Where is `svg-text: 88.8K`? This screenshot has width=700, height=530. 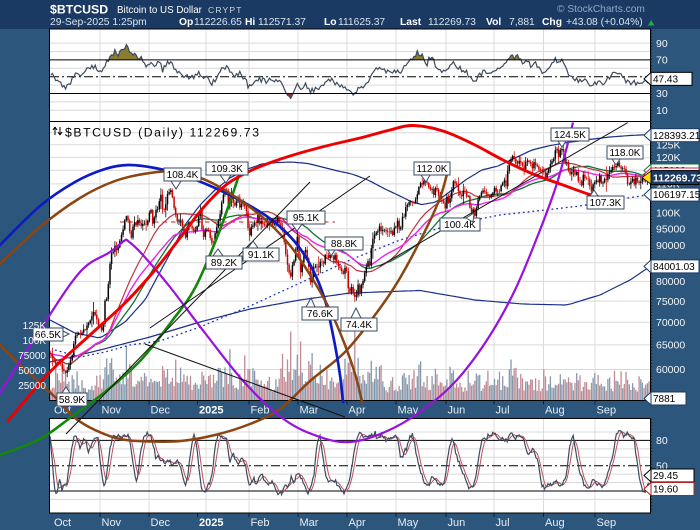 svg-text: 88.8K is located at coordinates (344, 244).